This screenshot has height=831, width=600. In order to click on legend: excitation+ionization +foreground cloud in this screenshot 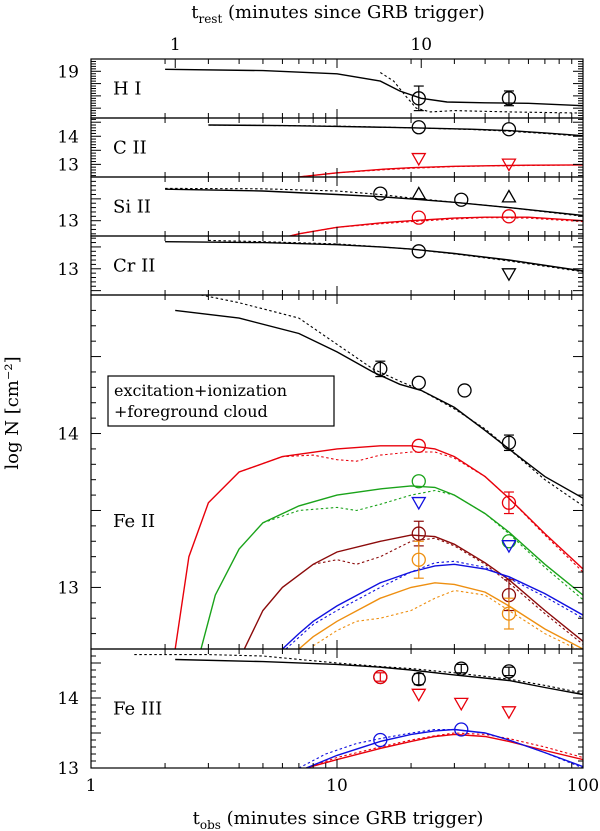, I will do `click(221, 401)`.